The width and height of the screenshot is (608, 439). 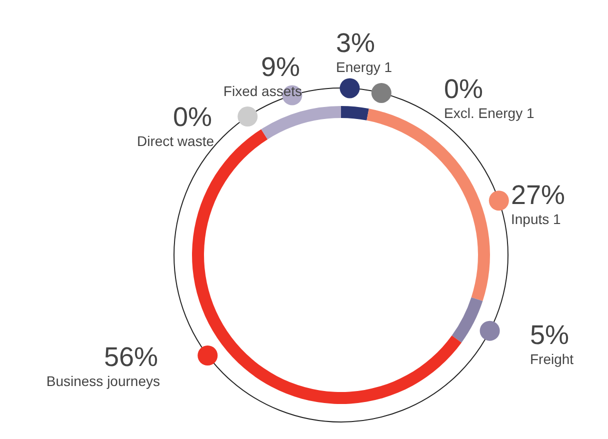 What do you see at coordinates (262, 91) in the screenshot?
I see `slice-label: Fixed assets` at bounding box center [262, 91].